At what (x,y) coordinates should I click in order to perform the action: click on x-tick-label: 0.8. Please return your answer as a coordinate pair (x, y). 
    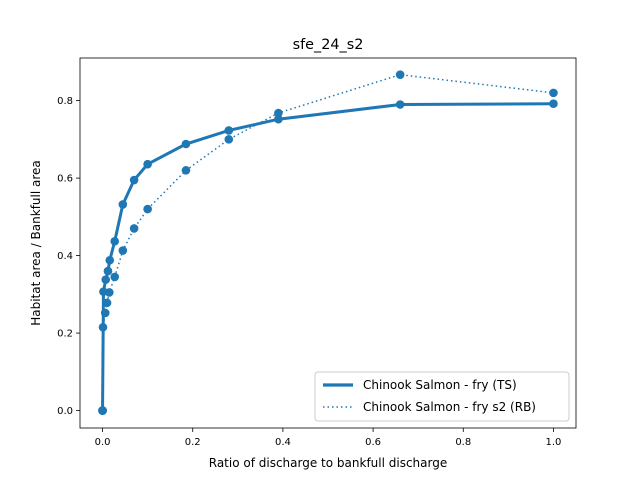
    Looking at the image, I should click on (463, 442).